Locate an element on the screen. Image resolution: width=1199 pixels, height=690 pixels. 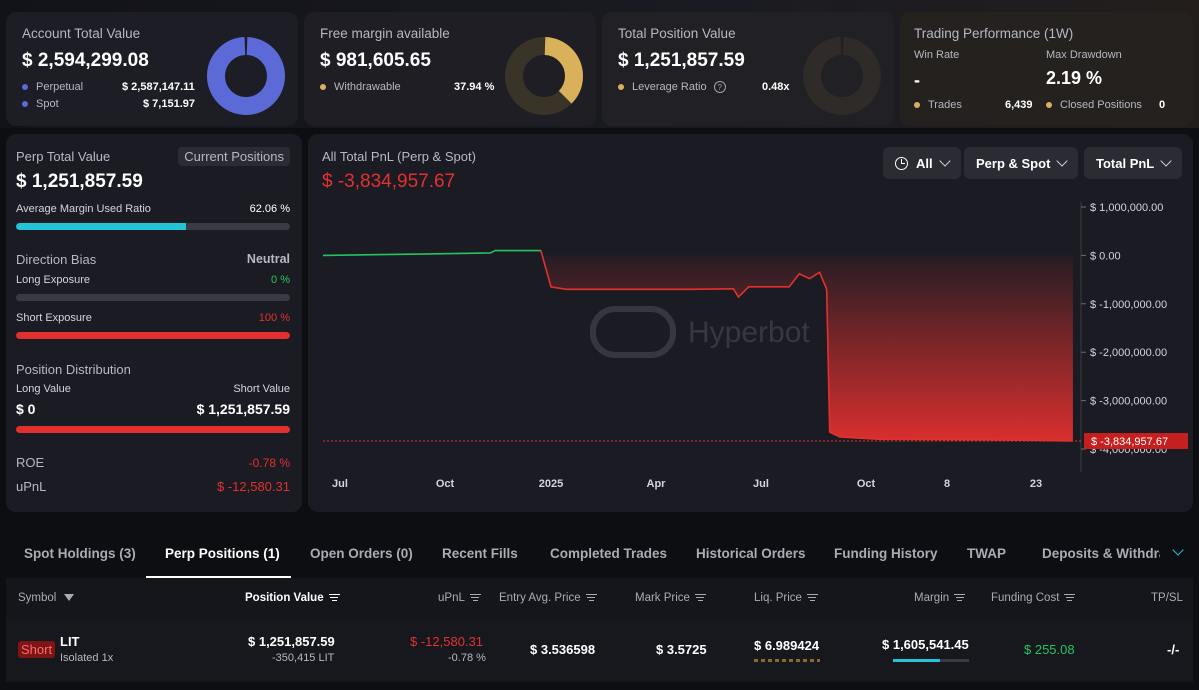
upnl-value: $ -12,580.31 is located at coordinates (253, 486).